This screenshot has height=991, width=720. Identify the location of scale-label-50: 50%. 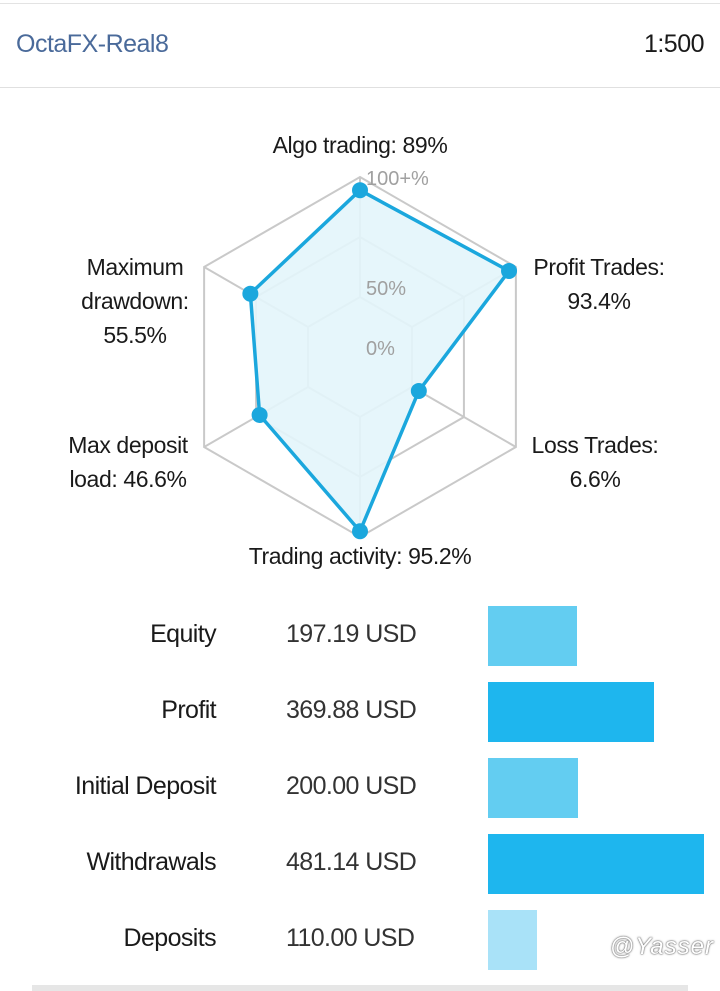
(386, 289).